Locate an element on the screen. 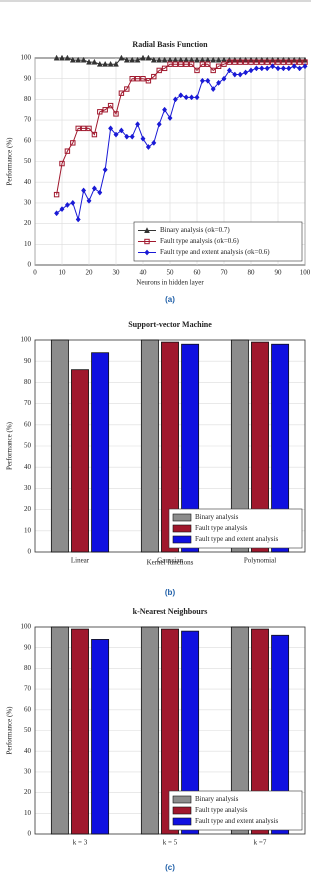  x-axis-label: Kernel functions is located at coordinates (170, 563).